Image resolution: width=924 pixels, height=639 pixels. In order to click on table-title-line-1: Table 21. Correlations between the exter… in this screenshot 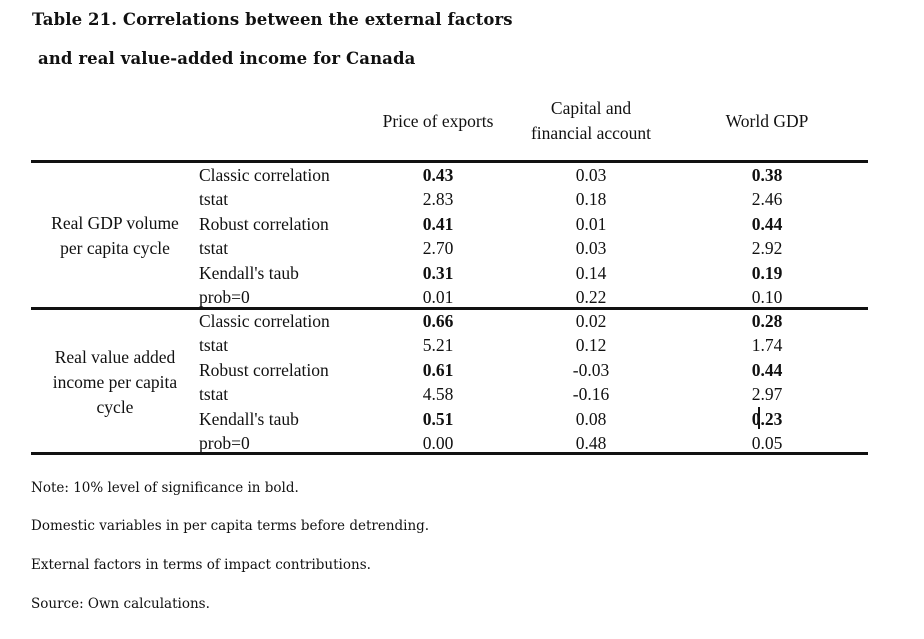, I will do `click(272, 19)`.